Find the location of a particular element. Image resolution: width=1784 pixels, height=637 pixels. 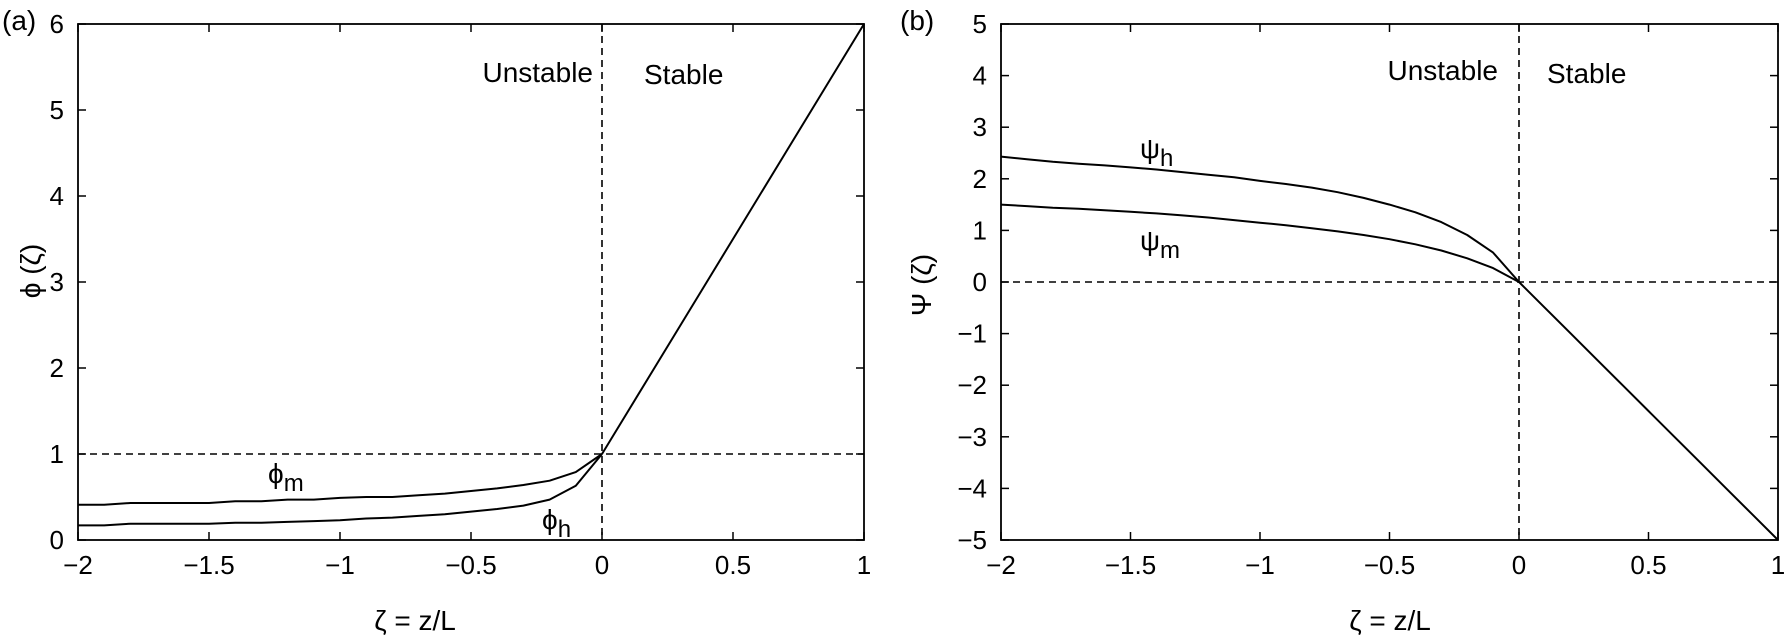

series-label-phi-h: ϕh is located at coordinates (556, 523).